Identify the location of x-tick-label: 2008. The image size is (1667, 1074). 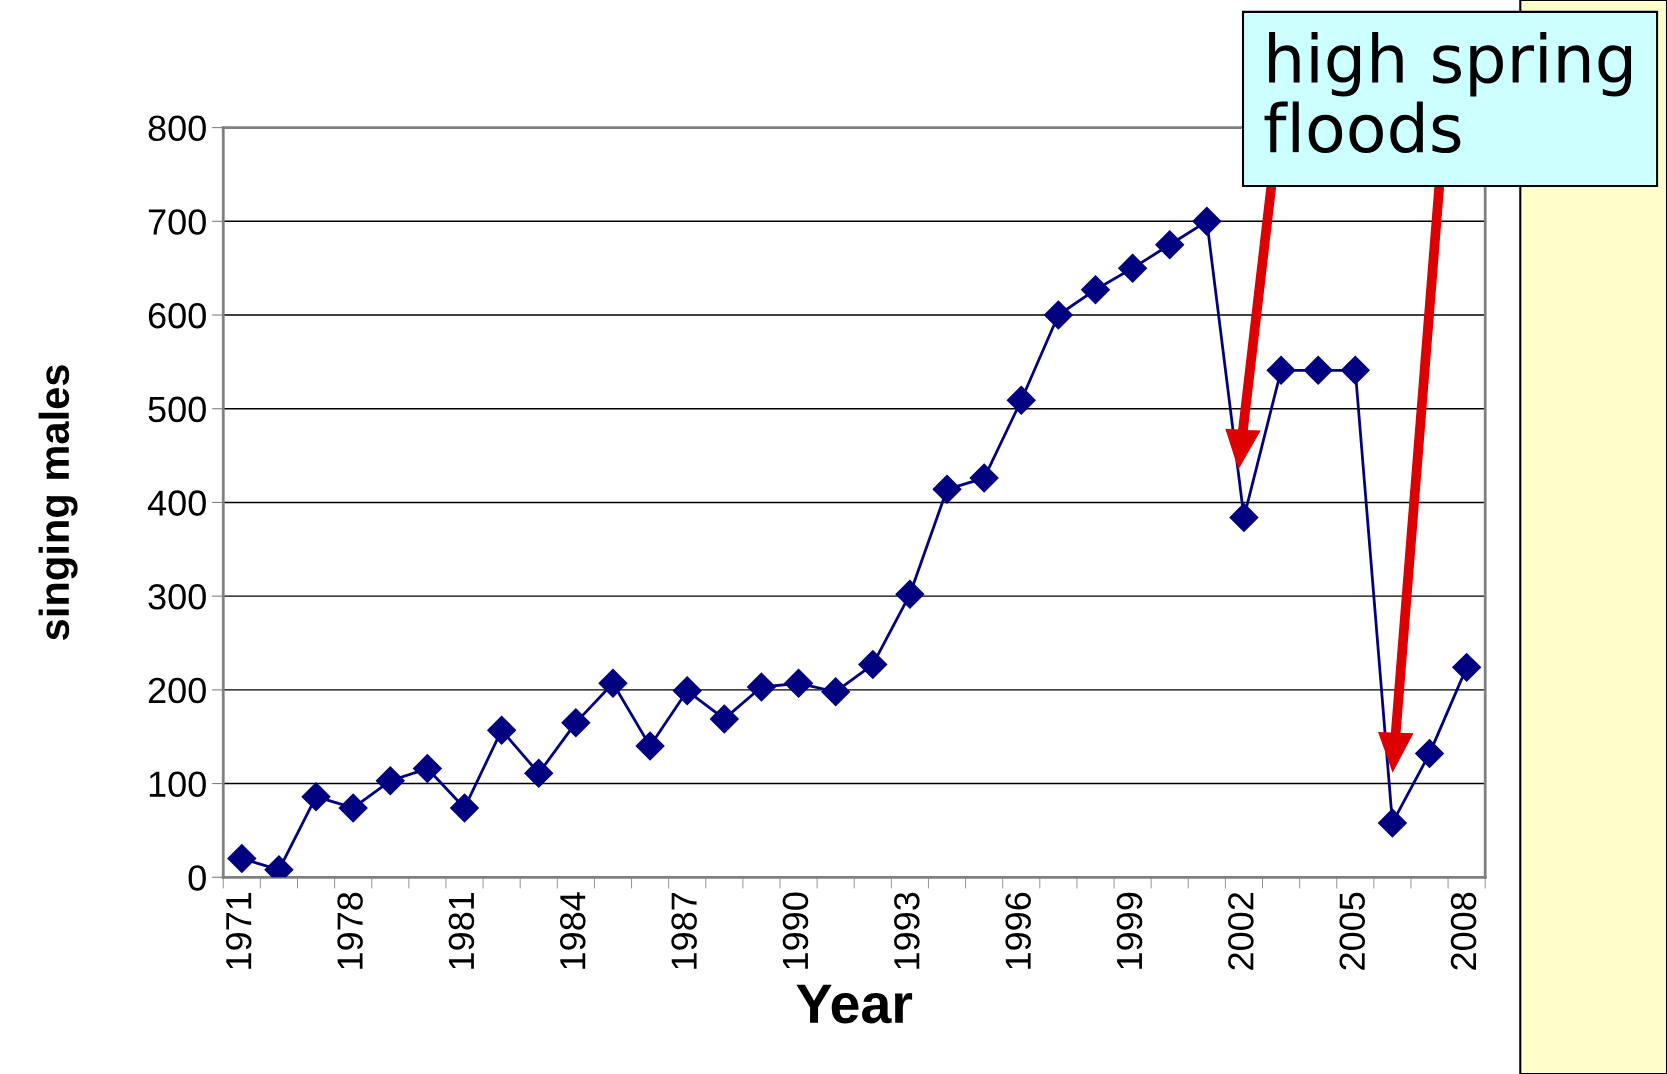
(1463, 931).